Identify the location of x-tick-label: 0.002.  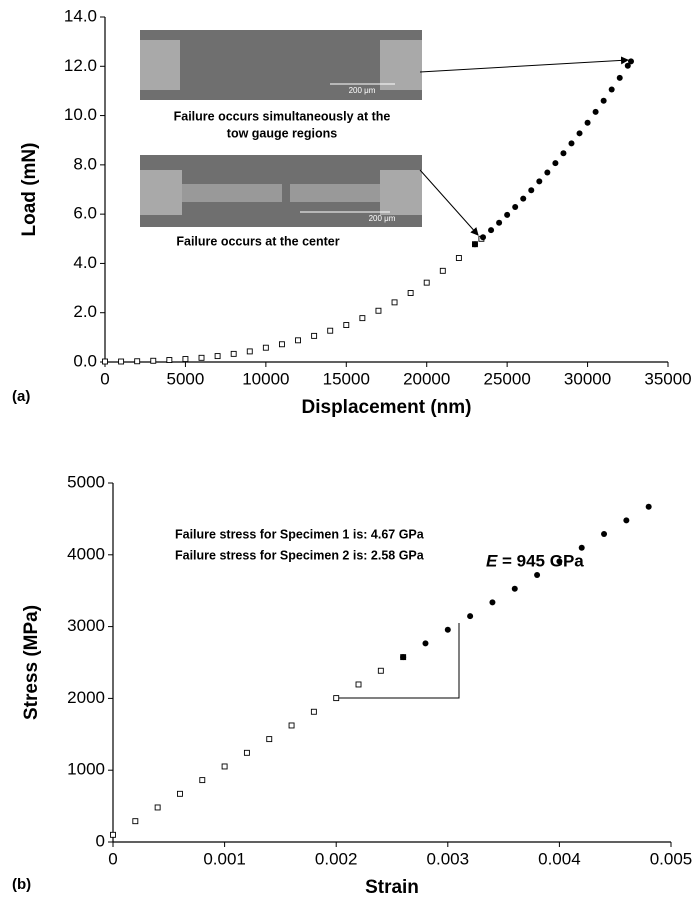
(336, 858).